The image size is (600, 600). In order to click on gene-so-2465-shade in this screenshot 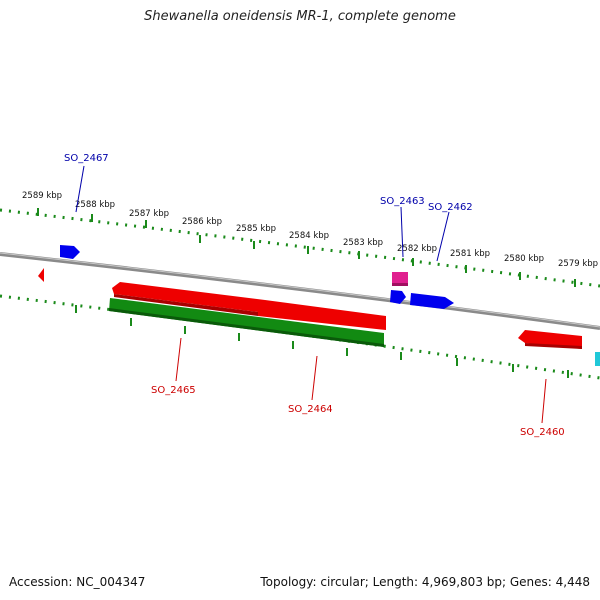, I will do `click(186, 305)`.